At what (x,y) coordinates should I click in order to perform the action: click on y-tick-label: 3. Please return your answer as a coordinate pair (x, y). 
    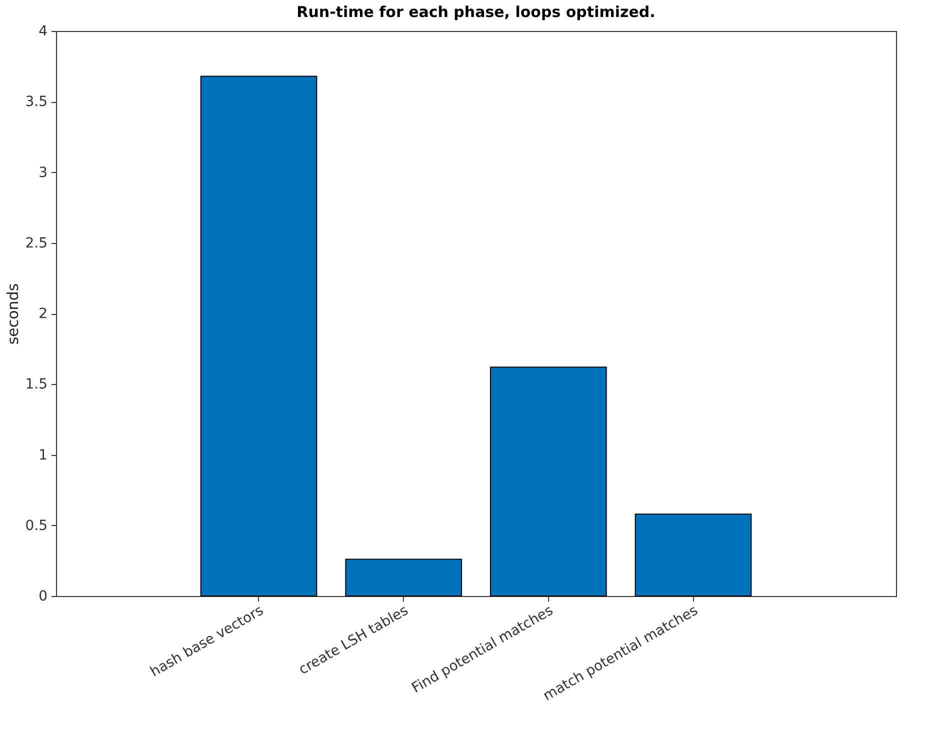
    Looking at the image, I should click on (43, 172).